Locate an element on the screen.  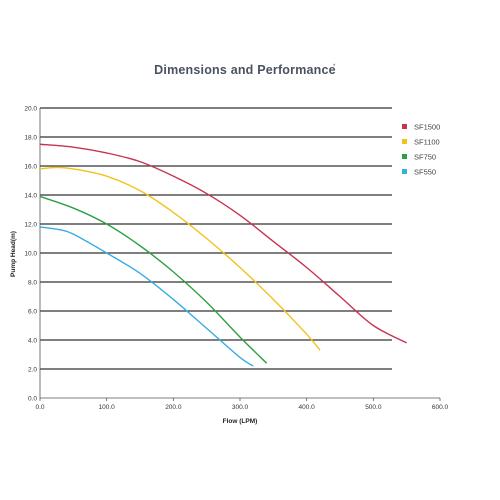
y-tick-labels: 0.0 2.0 4.0 6.0 8.0 10.0 12.0 14.0 16.0 18.0 20.0 is located at coordinates (30, 253).